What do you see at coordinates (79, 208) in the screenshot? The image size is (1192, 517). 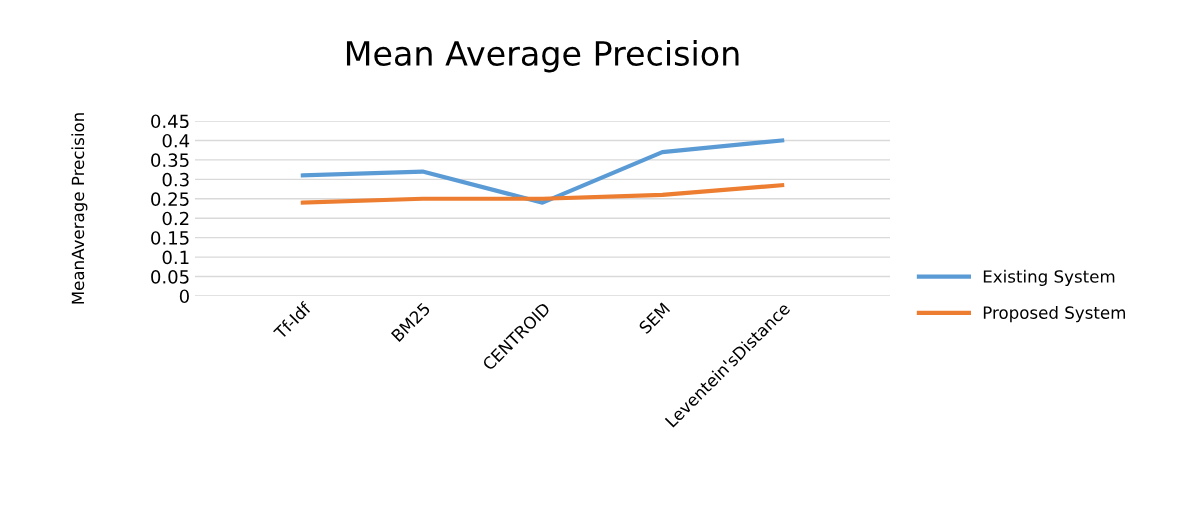 I see `y-axis-title: MeanAverage Precision` at bounding box center [79, 208].